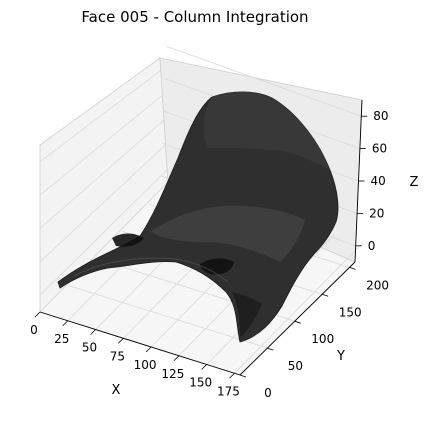 The width and height of the screenshot is (430, 421). Describe the element at coordinates (340, 356) in the screenshot. I see `y-axis-label: Y` at that location.